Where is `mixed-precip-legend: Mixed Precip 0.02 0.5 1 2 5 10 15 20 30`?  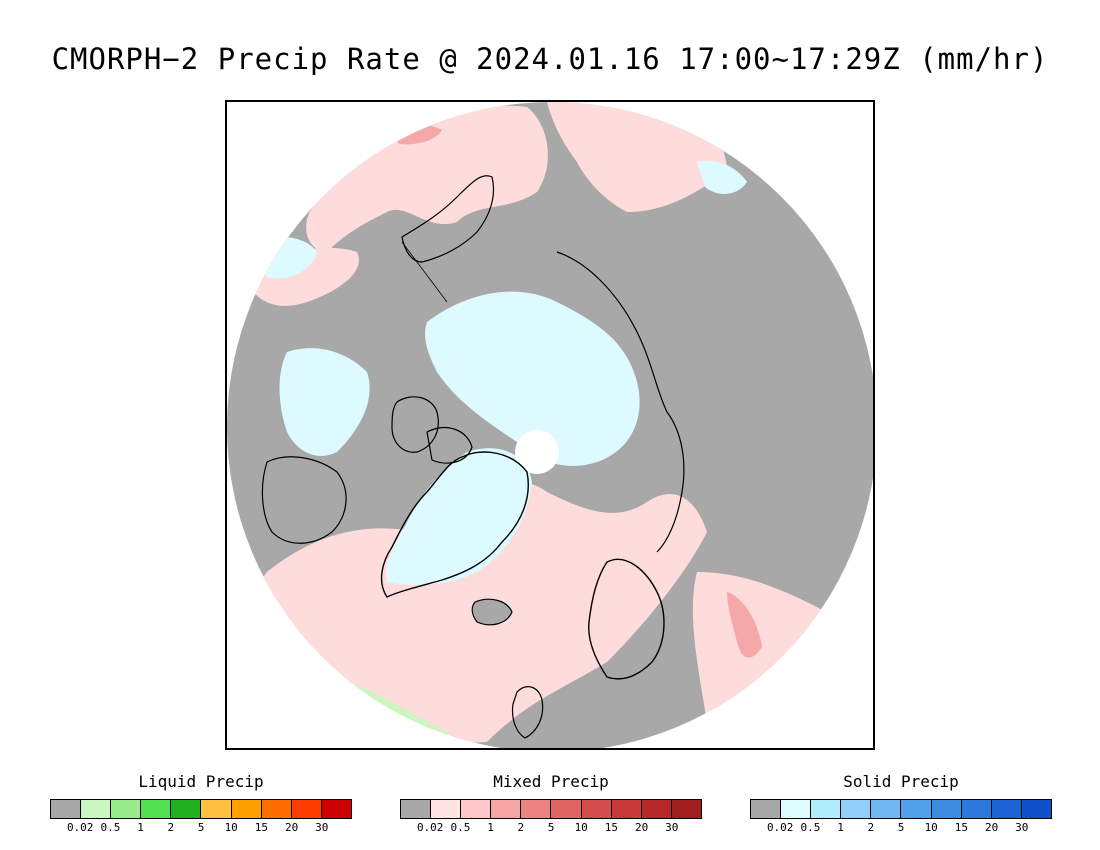
mixed-precip-legend: Mixed Precip 0.02 0.5 1 2 5 10 15 20 30 is located at coordinates (551, 803).